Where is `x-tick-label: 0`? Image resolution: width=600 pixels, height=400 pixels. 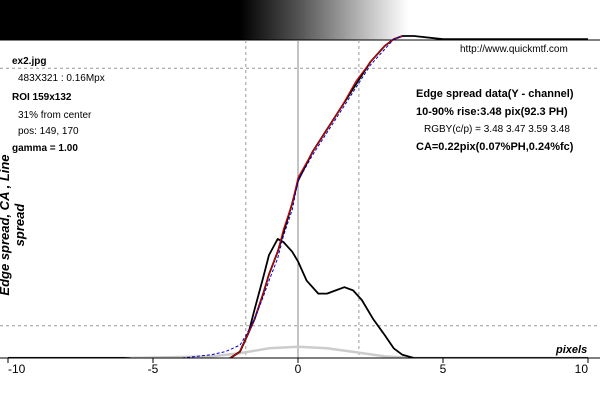 x-tick-label: 0 is located at coordinates (298, 369).